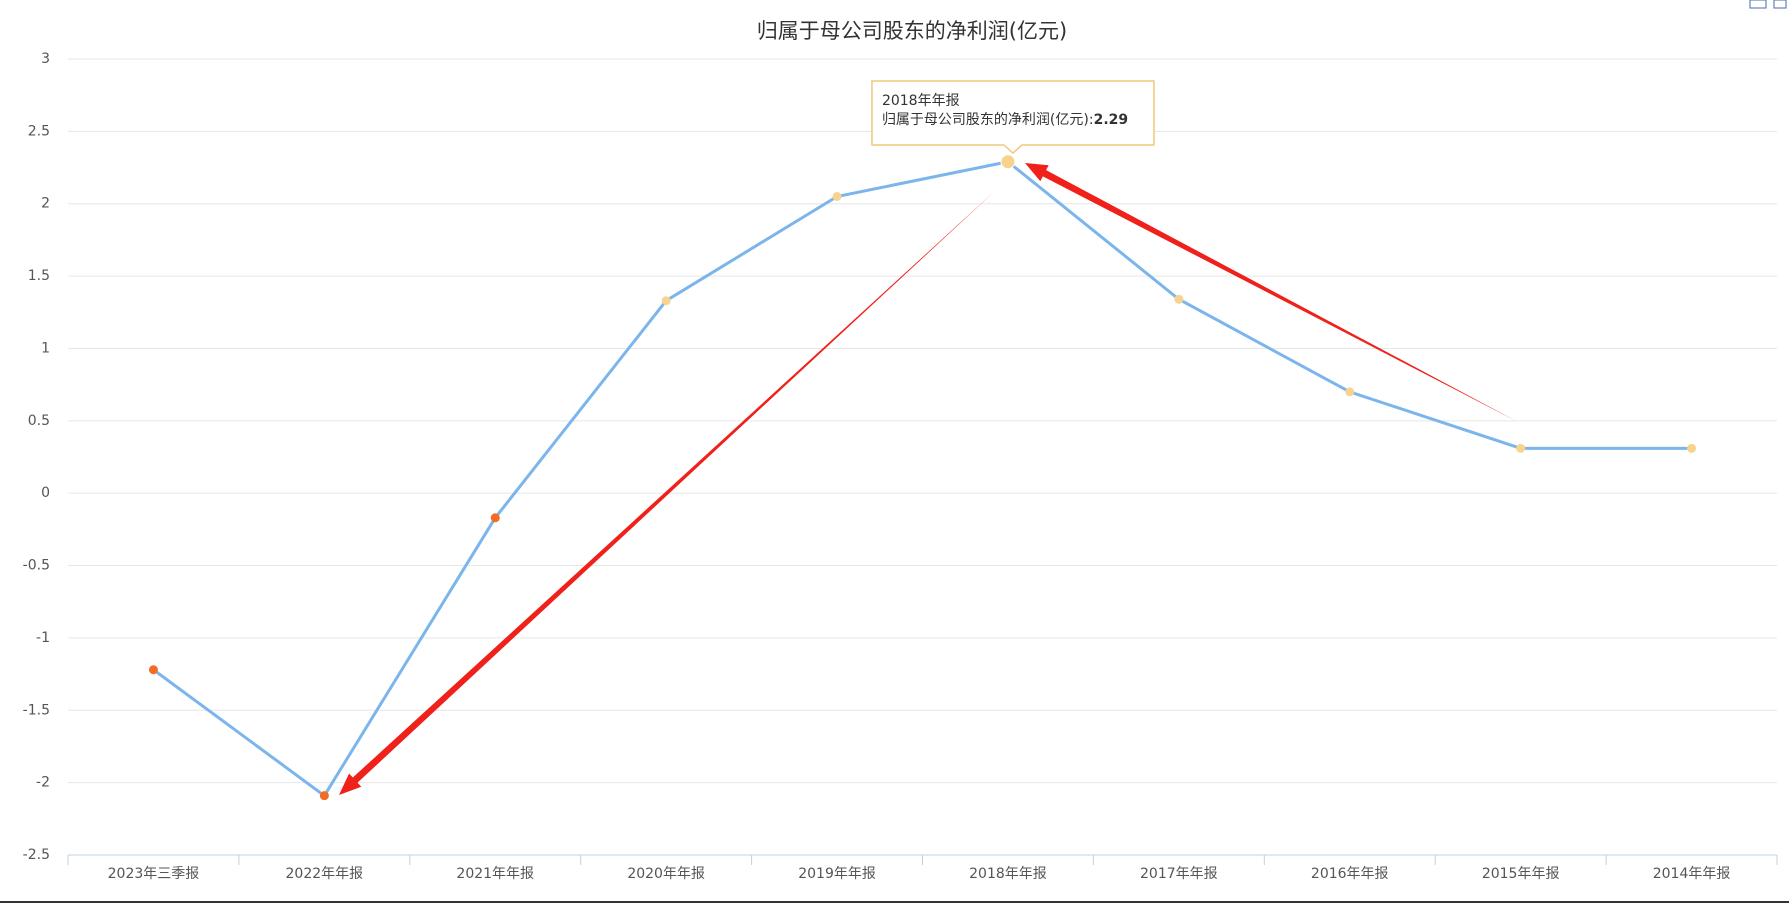  Describe the element at coordinates (666, 874) in the screenshot. I see `x-tick-label: 2020年年报` at that location.